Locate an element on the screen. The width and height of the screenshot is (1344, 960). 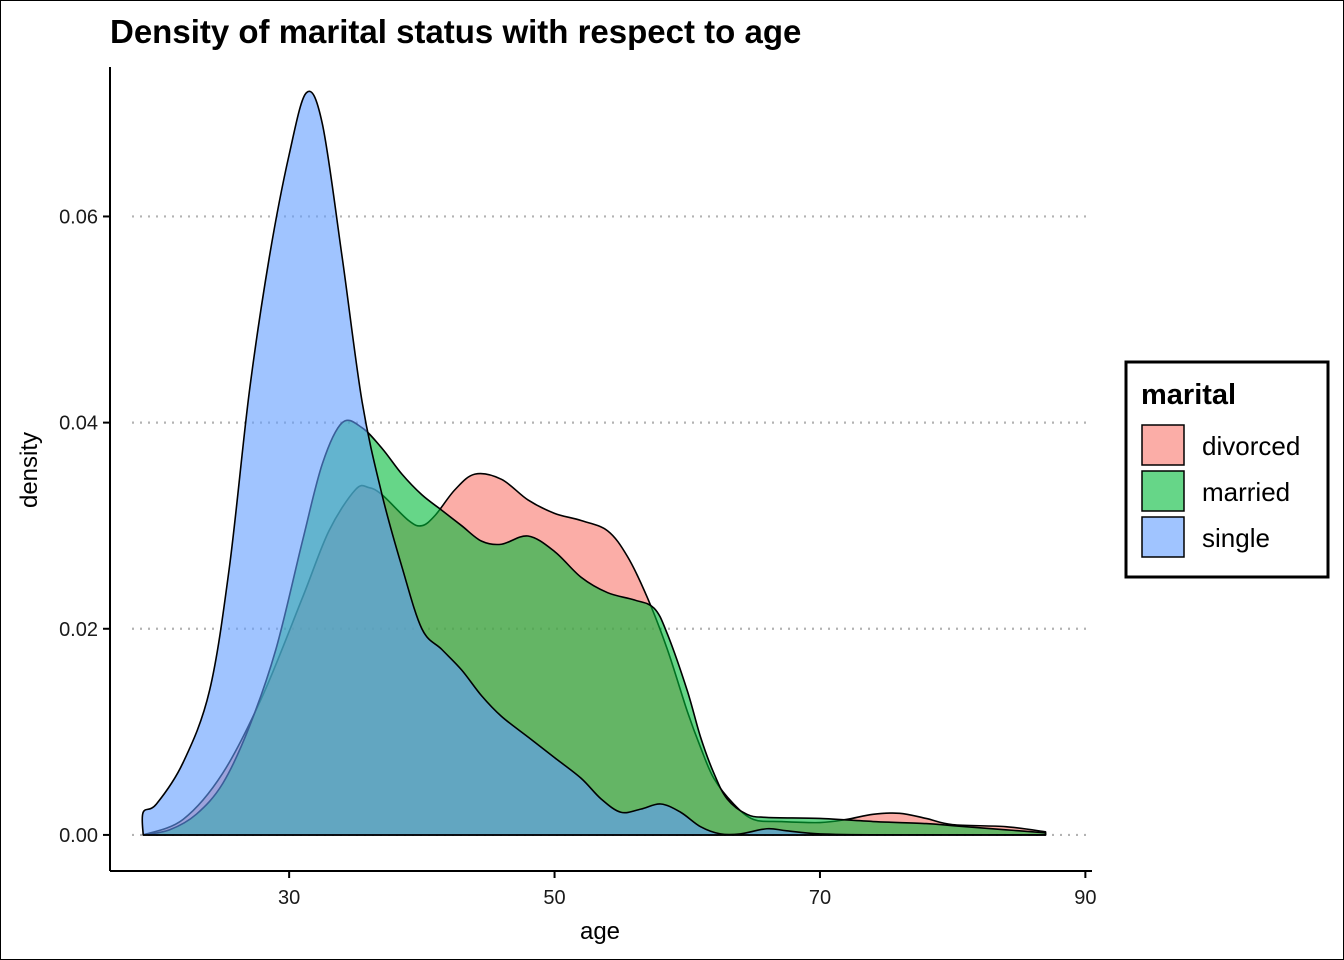
legend: marital divorced married single is located at coordinates (1227, 469).